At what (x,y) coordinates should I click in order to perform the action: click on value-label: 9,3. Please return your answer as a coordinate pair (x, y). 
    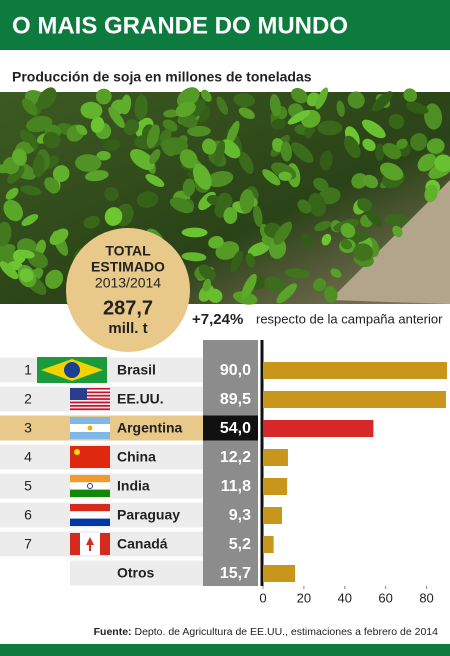
    Looking at the image, I should click on (240, 515).